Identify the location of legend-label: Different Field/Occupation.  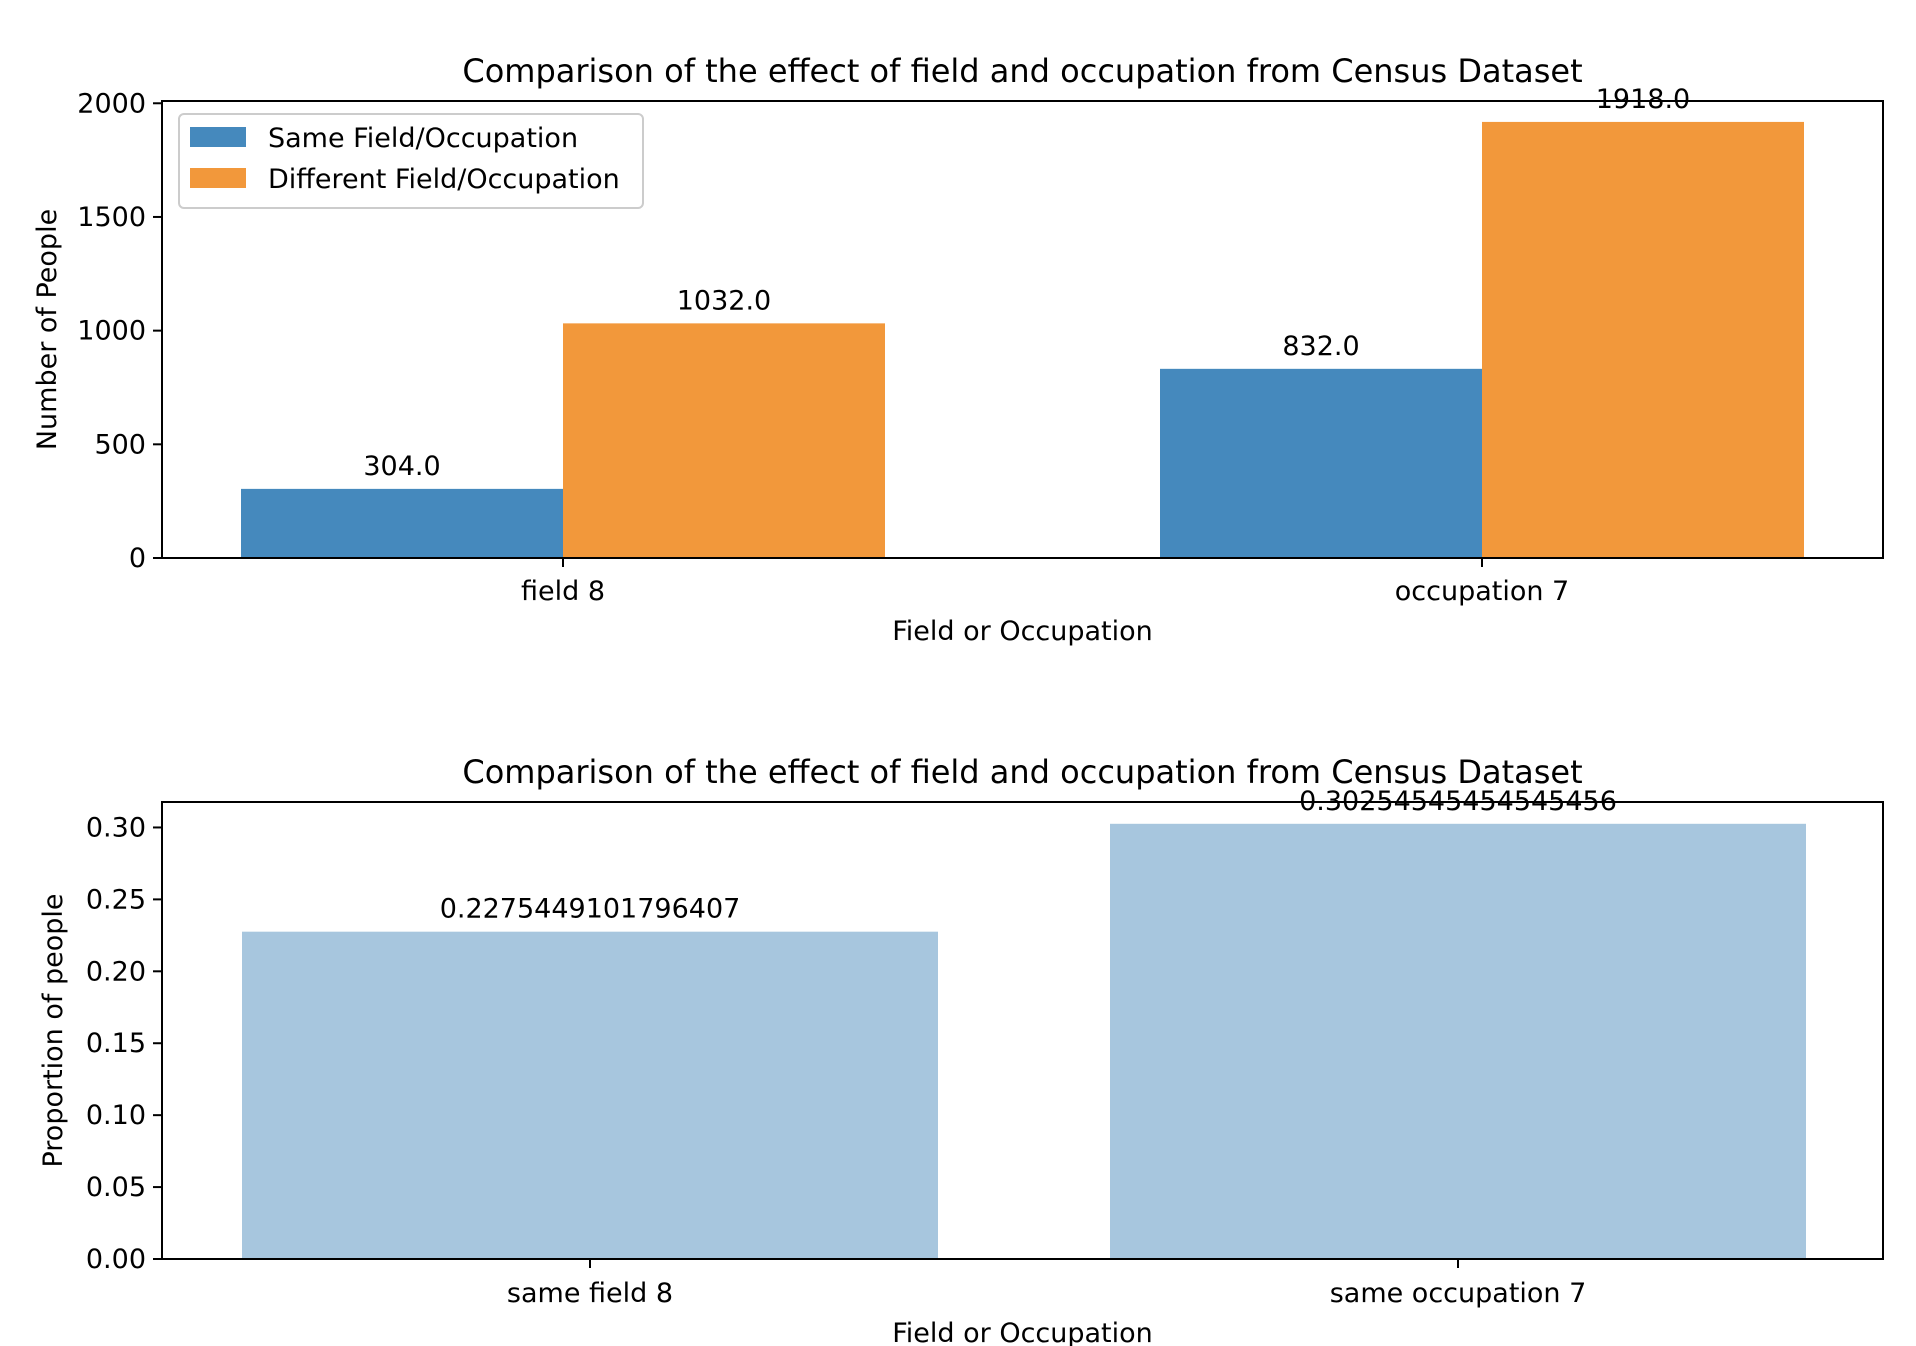
(444, 179).